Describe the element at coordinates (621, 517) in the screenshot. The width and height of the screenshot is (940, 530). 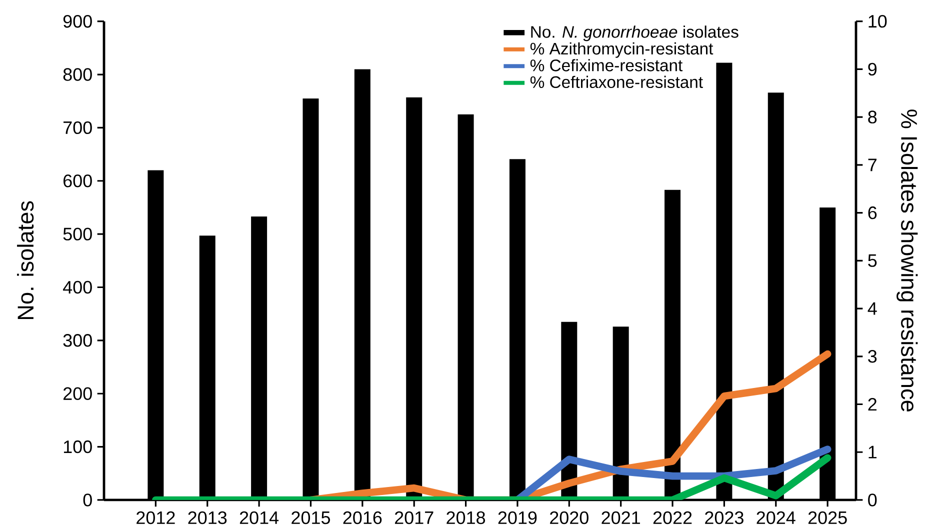
I see `x-tick-label: 2021` at that location.